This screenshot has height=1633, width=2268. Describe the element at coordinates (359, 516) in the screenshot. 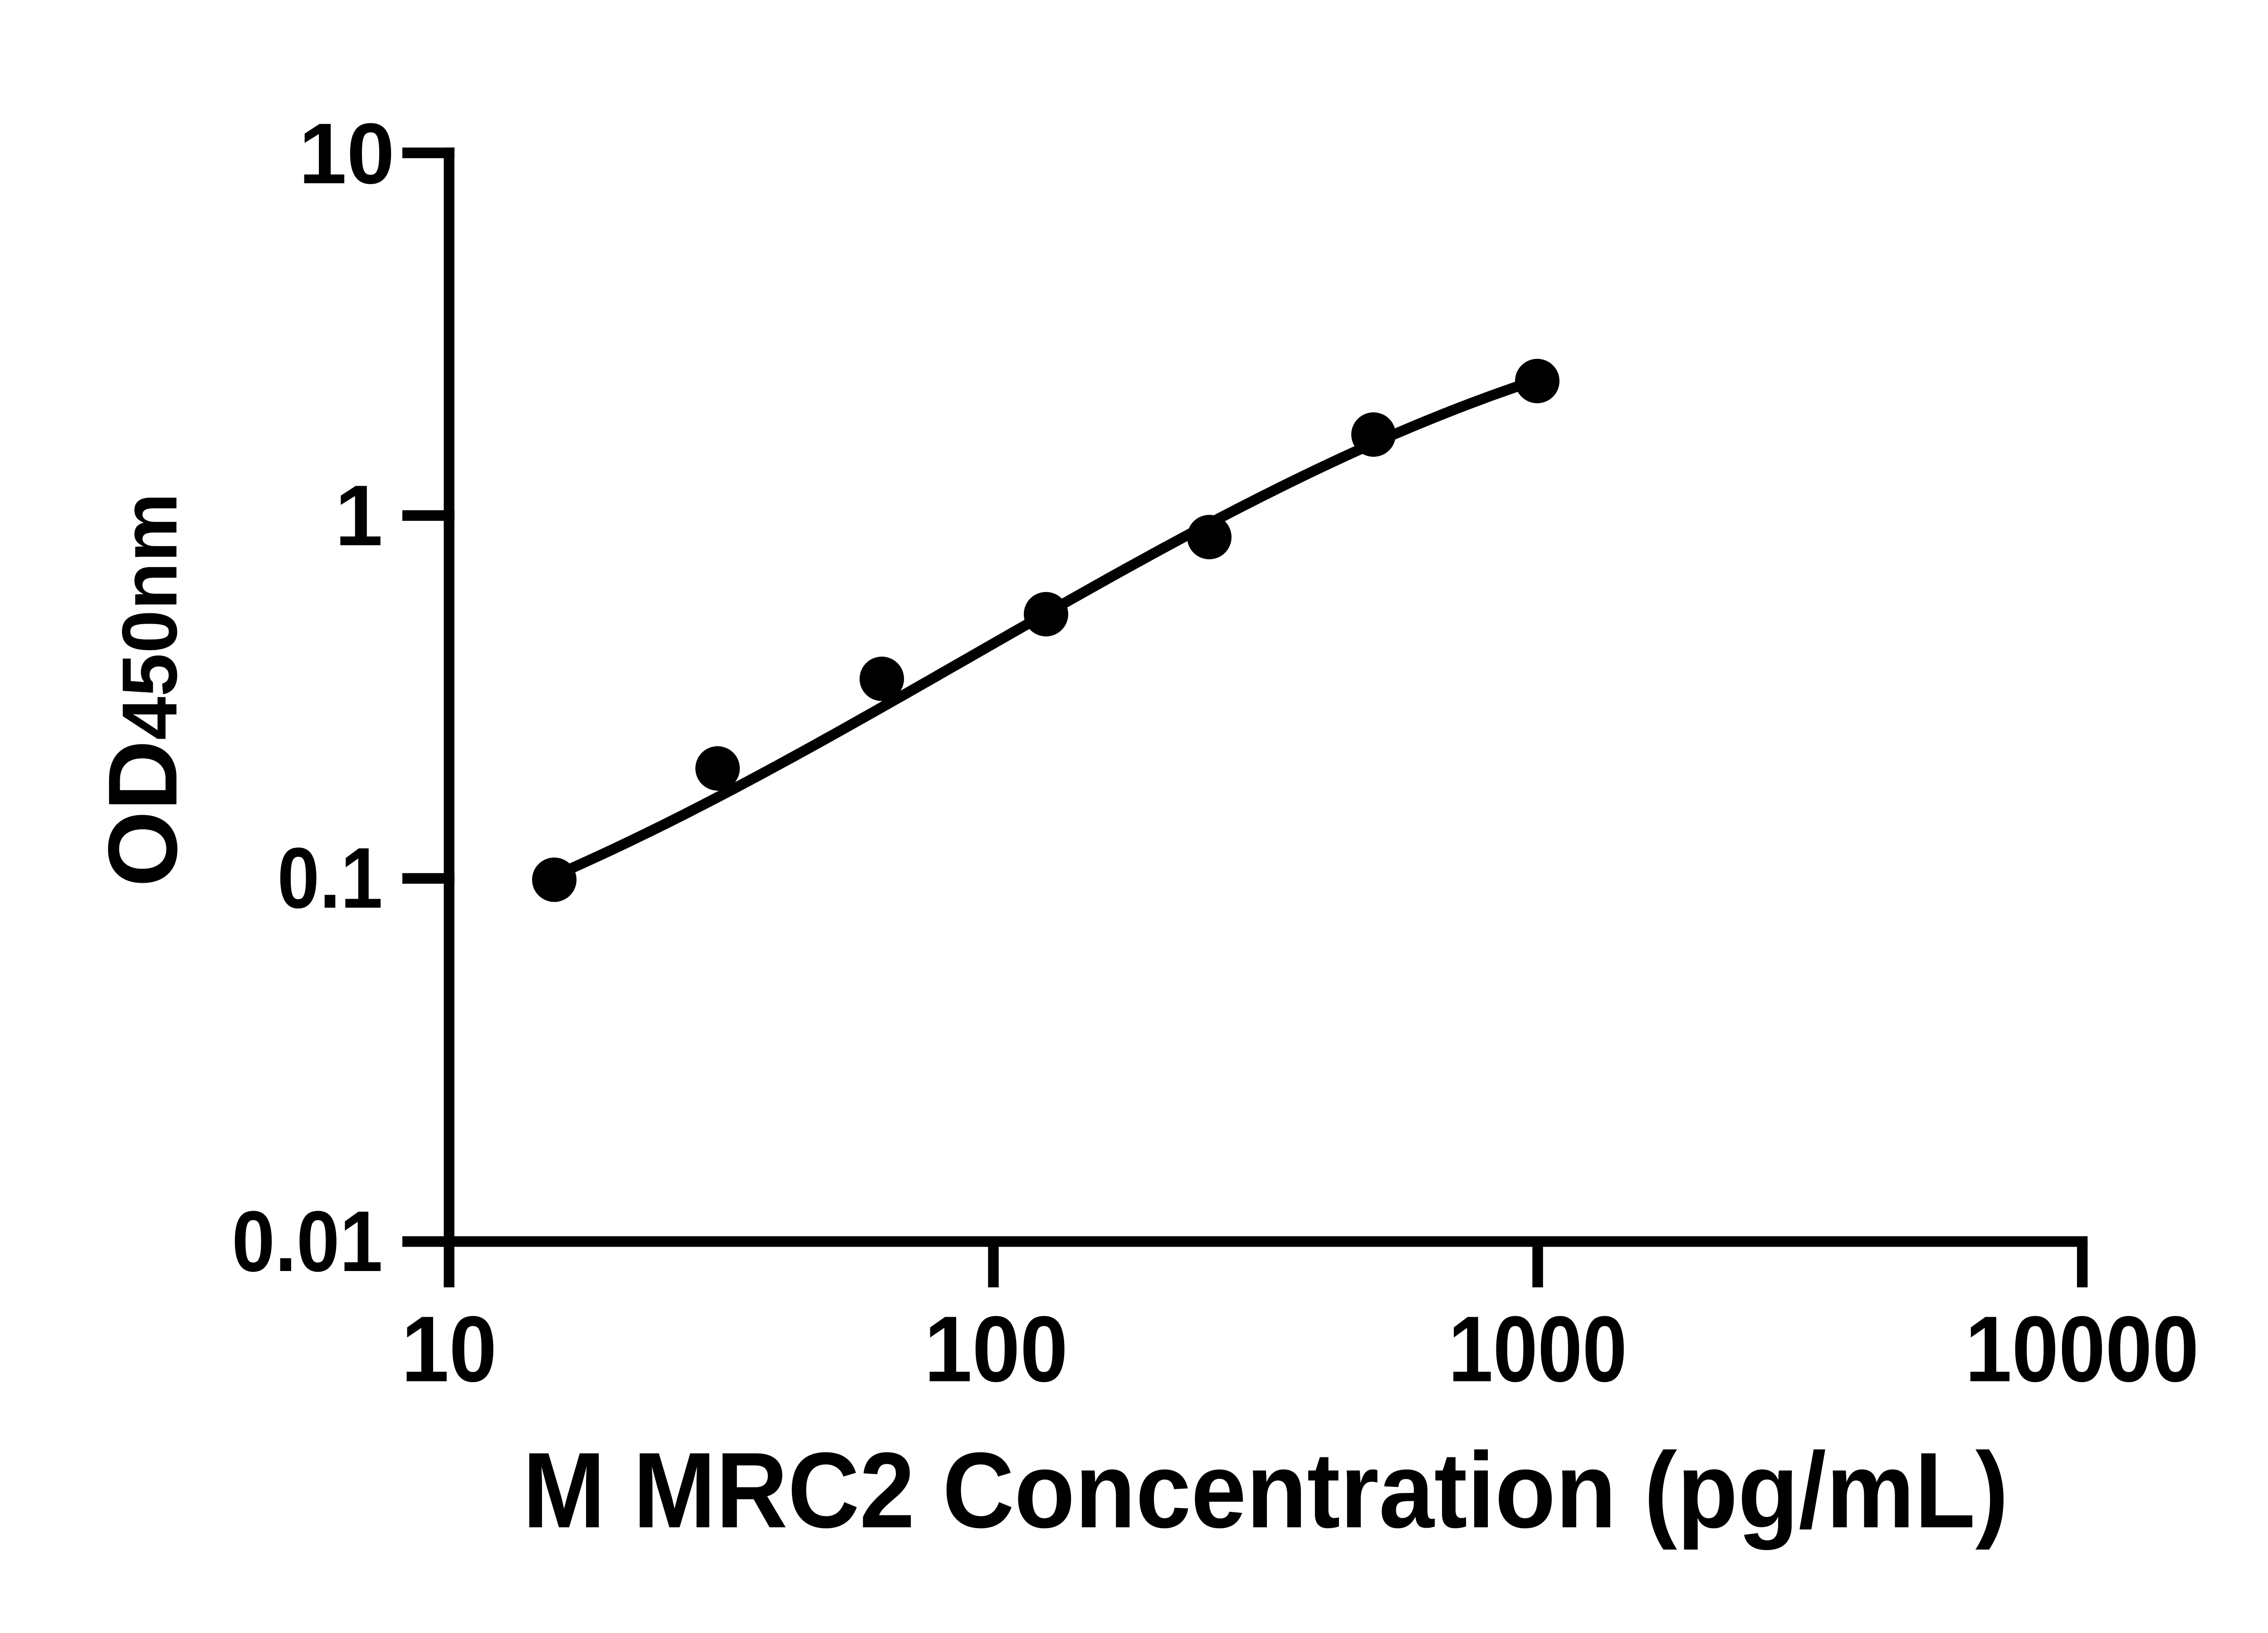

I see `svg-text: 1` at that location.